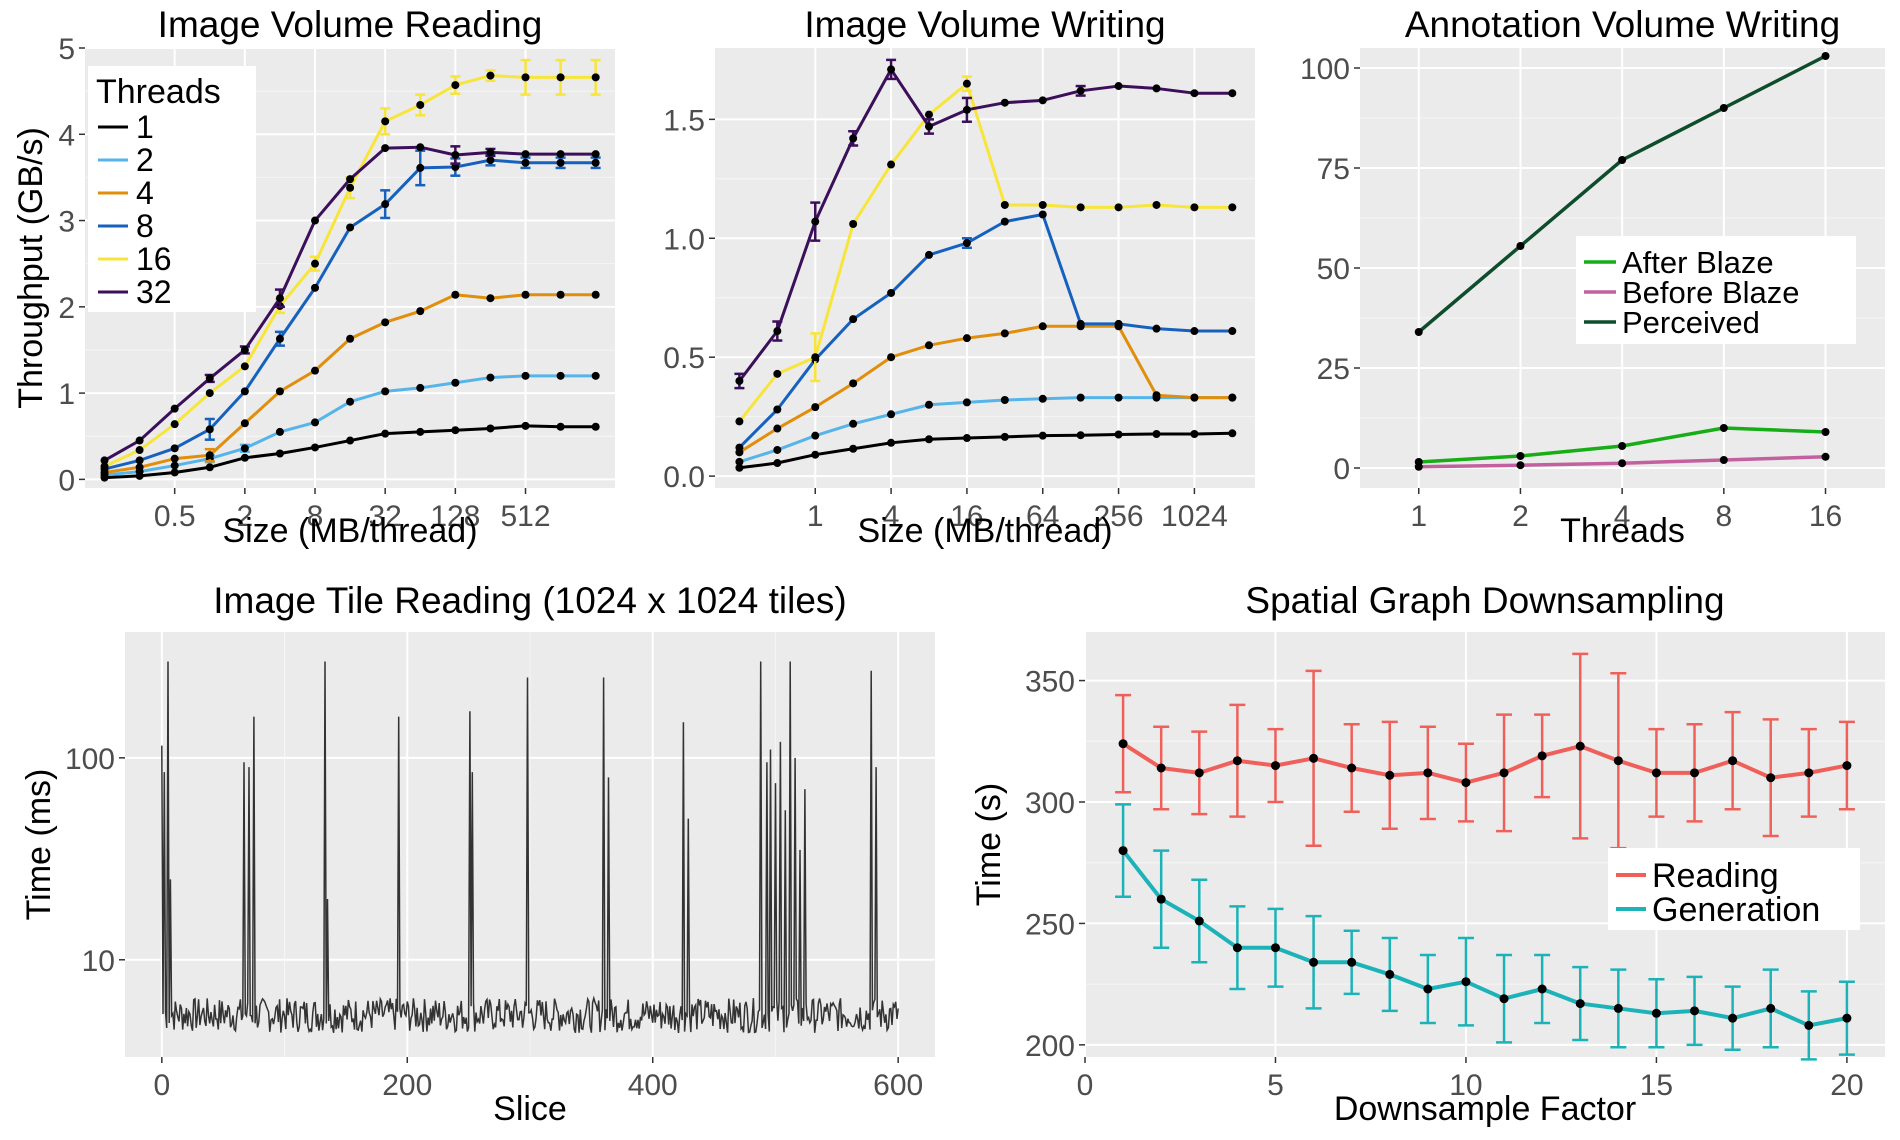  Describe the element at coordinates (66, 49) in the screenshot. I see `y-tick-label: 5` at that location.